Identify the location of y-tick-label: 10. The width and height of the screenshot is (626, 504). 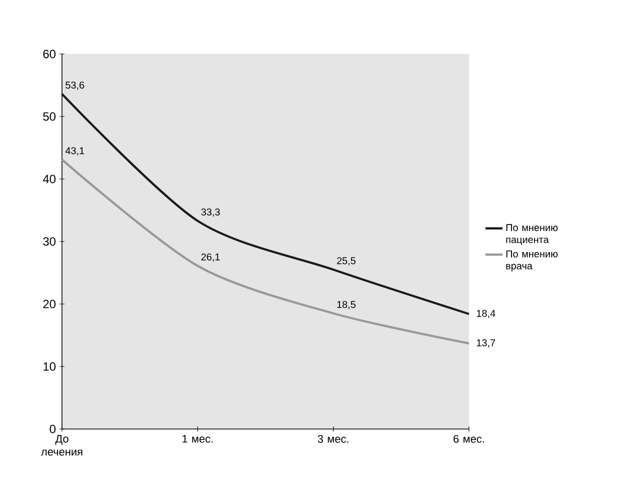
(50, 366).